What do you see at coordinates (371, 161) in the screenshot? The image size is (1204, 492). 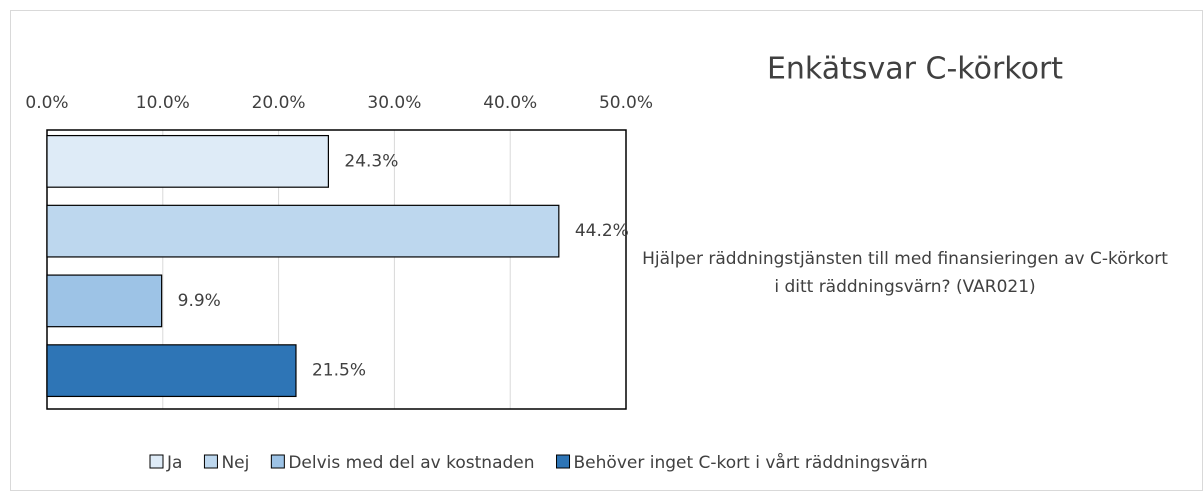 I see `data-label: 24.3%` at bounding box center [371, 161].